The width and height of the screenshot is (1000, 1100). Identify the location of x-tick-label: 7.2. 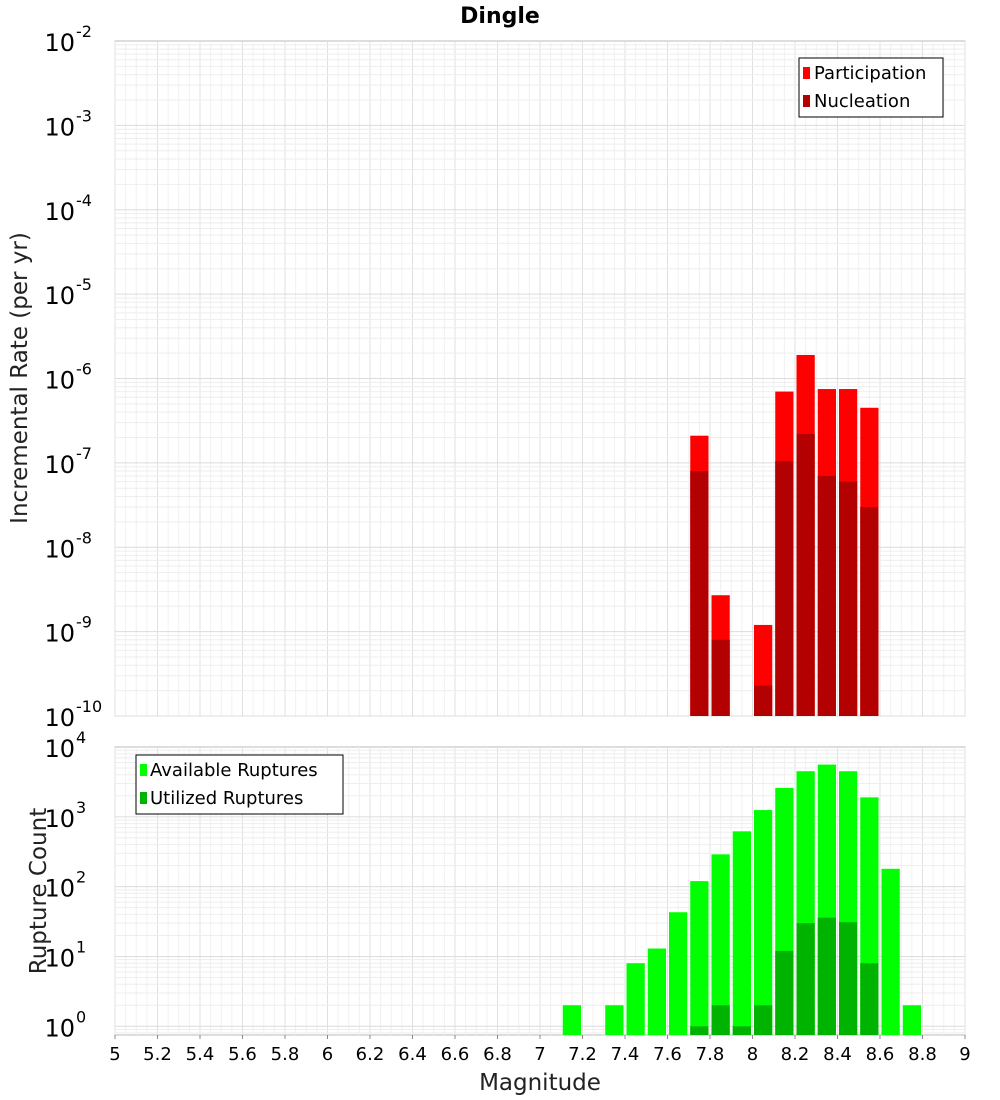
(582, 1054).